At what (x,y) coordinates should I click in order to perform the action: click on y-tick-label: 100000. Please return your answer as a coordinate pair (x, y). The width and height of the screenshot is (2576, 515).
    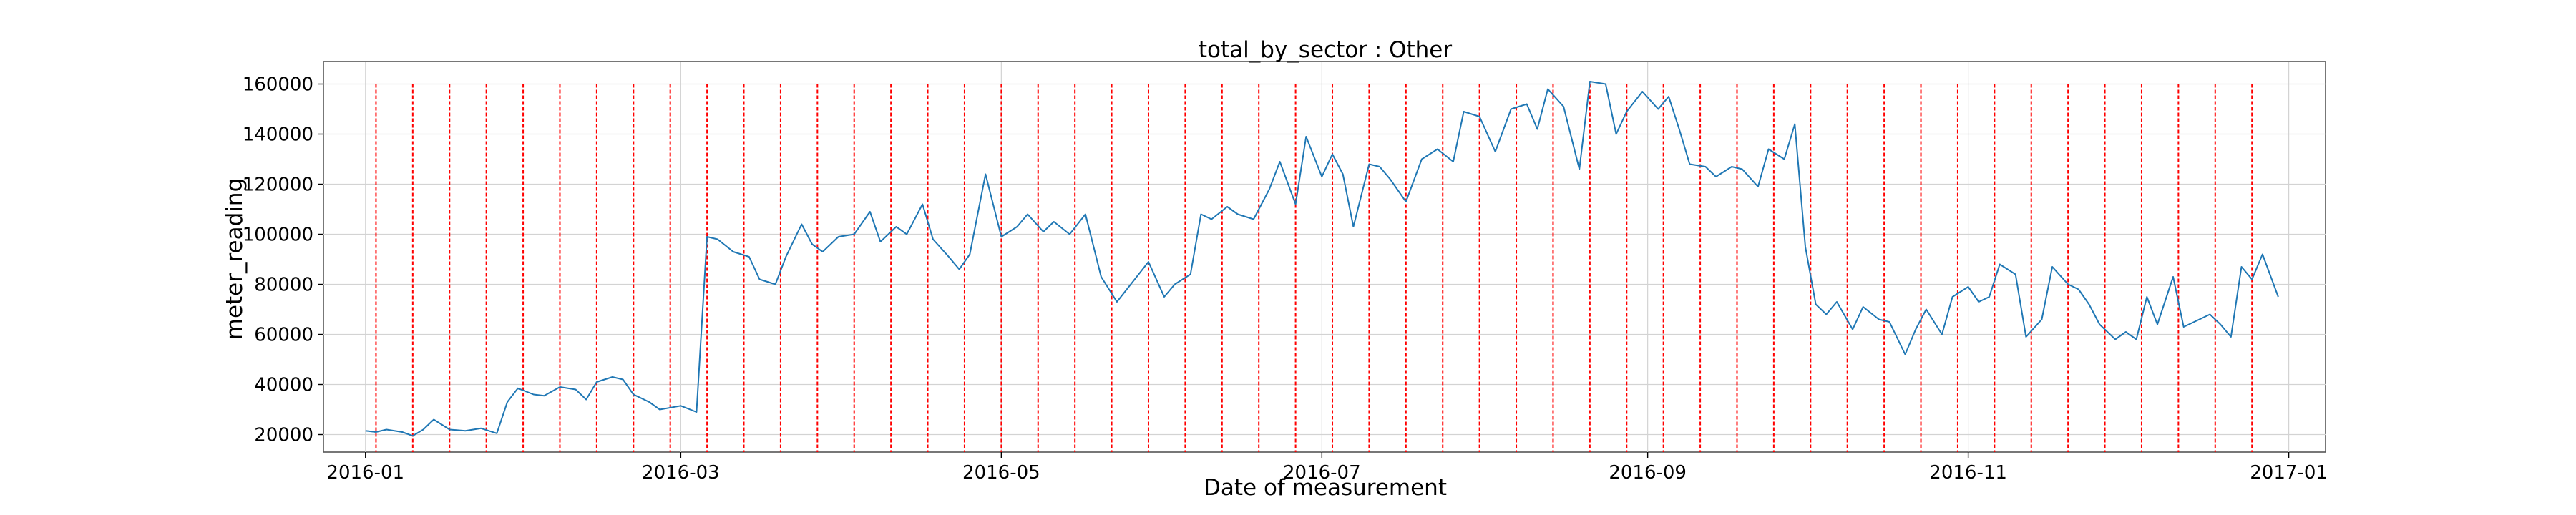
    Looking at the image, I should click on (278, 235).